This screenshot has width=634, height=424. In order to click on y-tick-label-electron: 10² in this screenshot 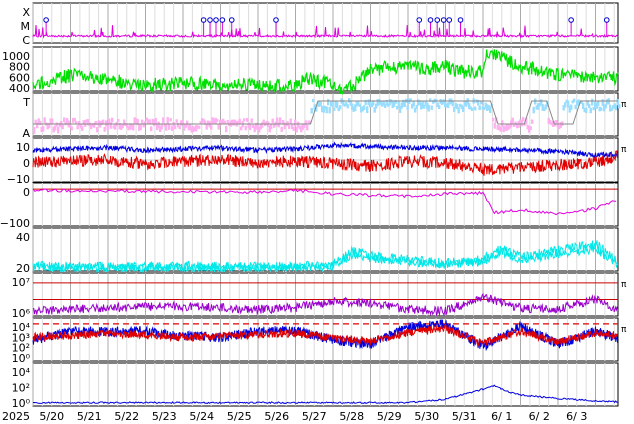, I will do `click(21, 348)`.